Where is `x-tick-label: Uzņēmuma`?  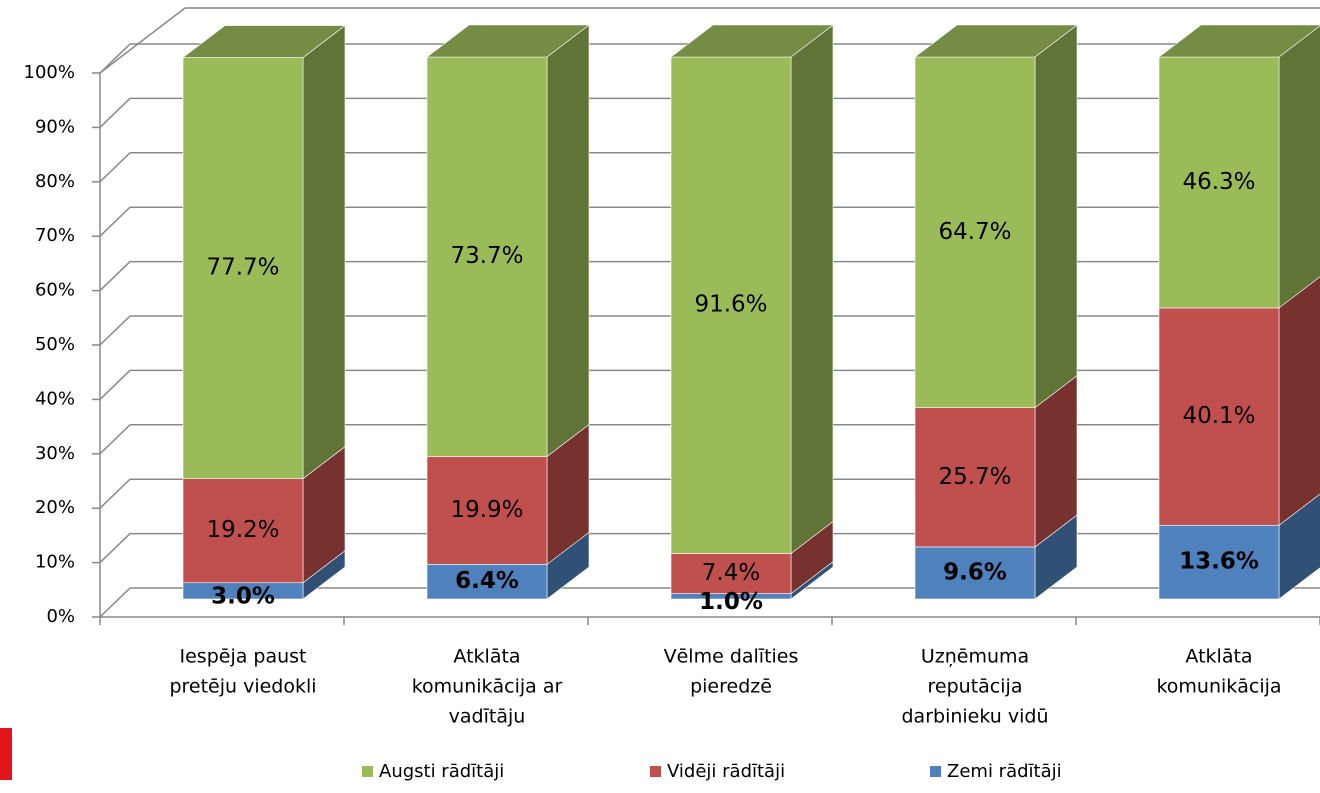
x-tick-label: Uzņēmuma is located at coordinates (975, 657).